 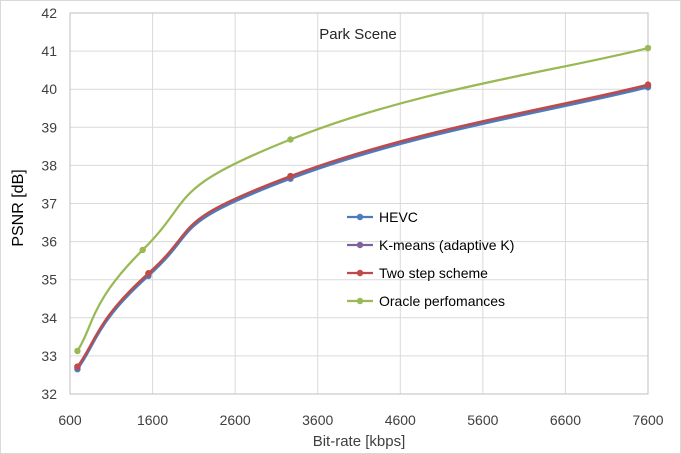 What do you see at coordinates (317, 420) in the screenshot?
I see `x-tick-label: 3600` at bounding box center [317, 420].